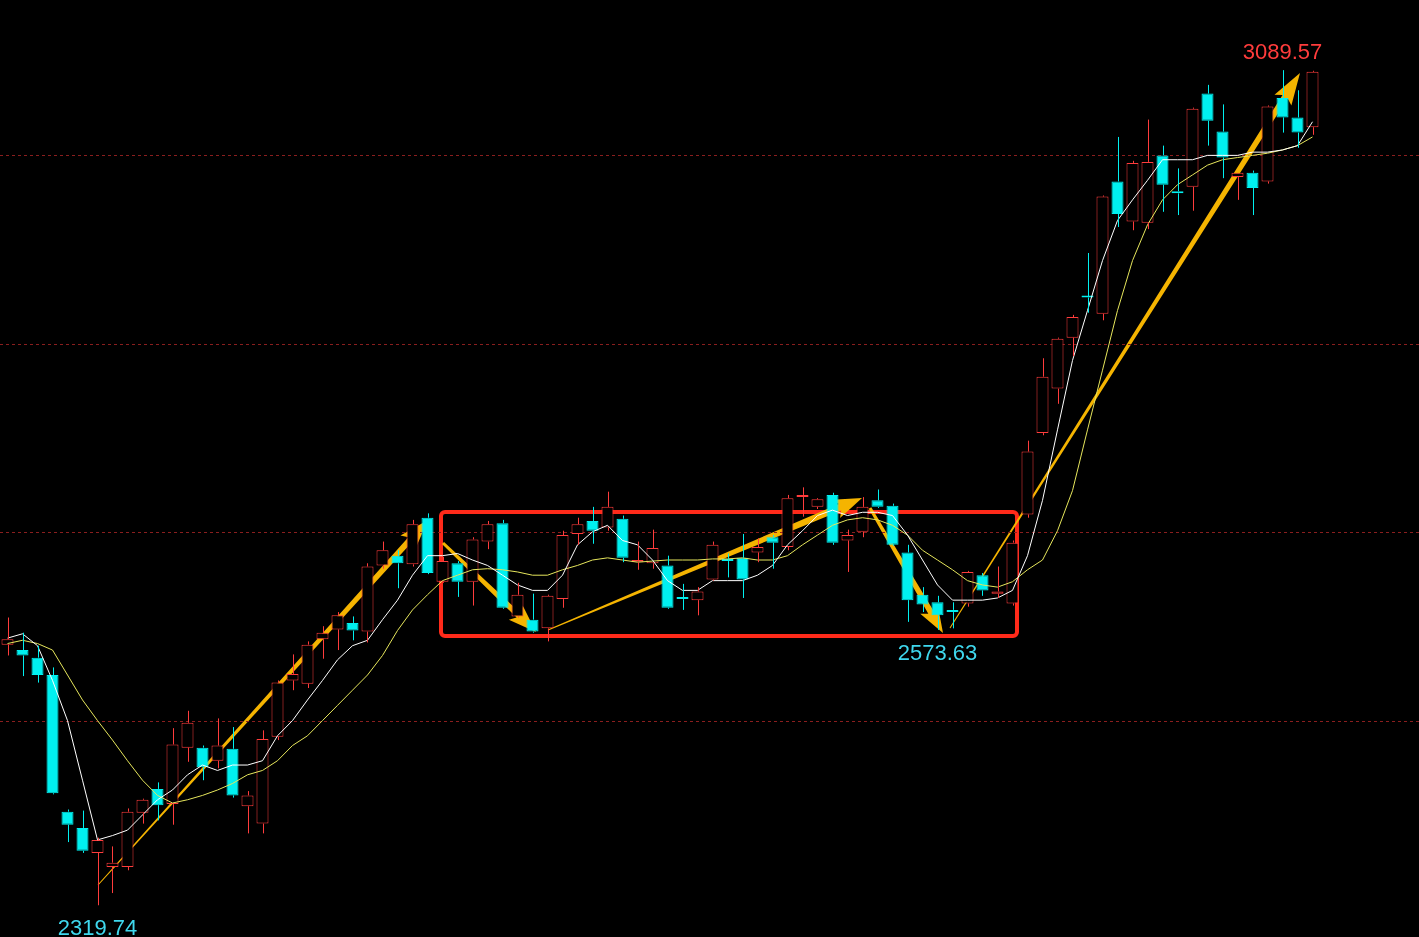 This screenshot has height=937, width=1419. I want to click on annotation: 2319.74, so click(97, 926).